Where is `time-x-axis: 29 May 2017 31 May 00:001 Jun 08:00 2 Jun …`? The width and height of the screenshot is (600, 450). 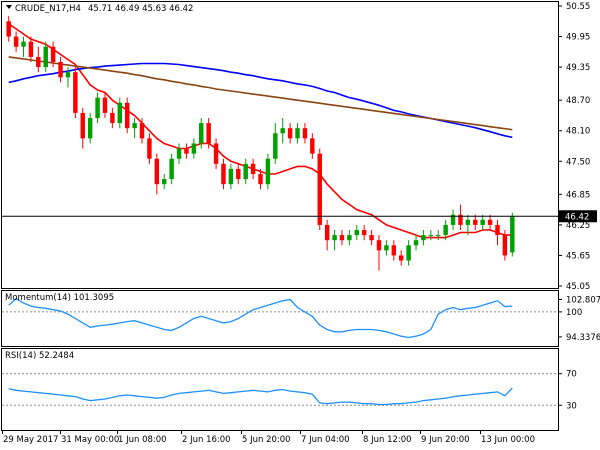 time-x-axis: 29 May 2017 31 May 00:001 Jun 08:00 2 Jun … is located at coordinates (268, 437).